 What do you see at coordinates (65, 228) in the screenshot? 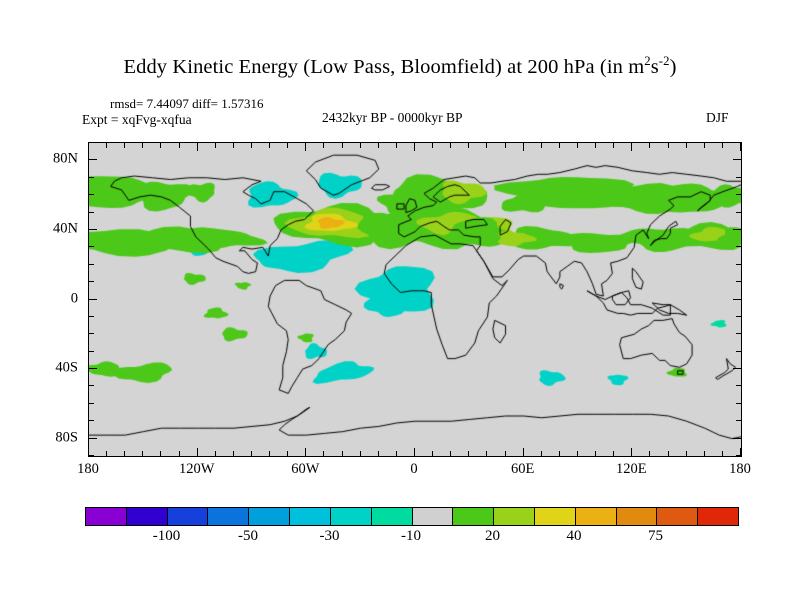
I see `y-axis-label: 40N` at bounding box center [65, 228].